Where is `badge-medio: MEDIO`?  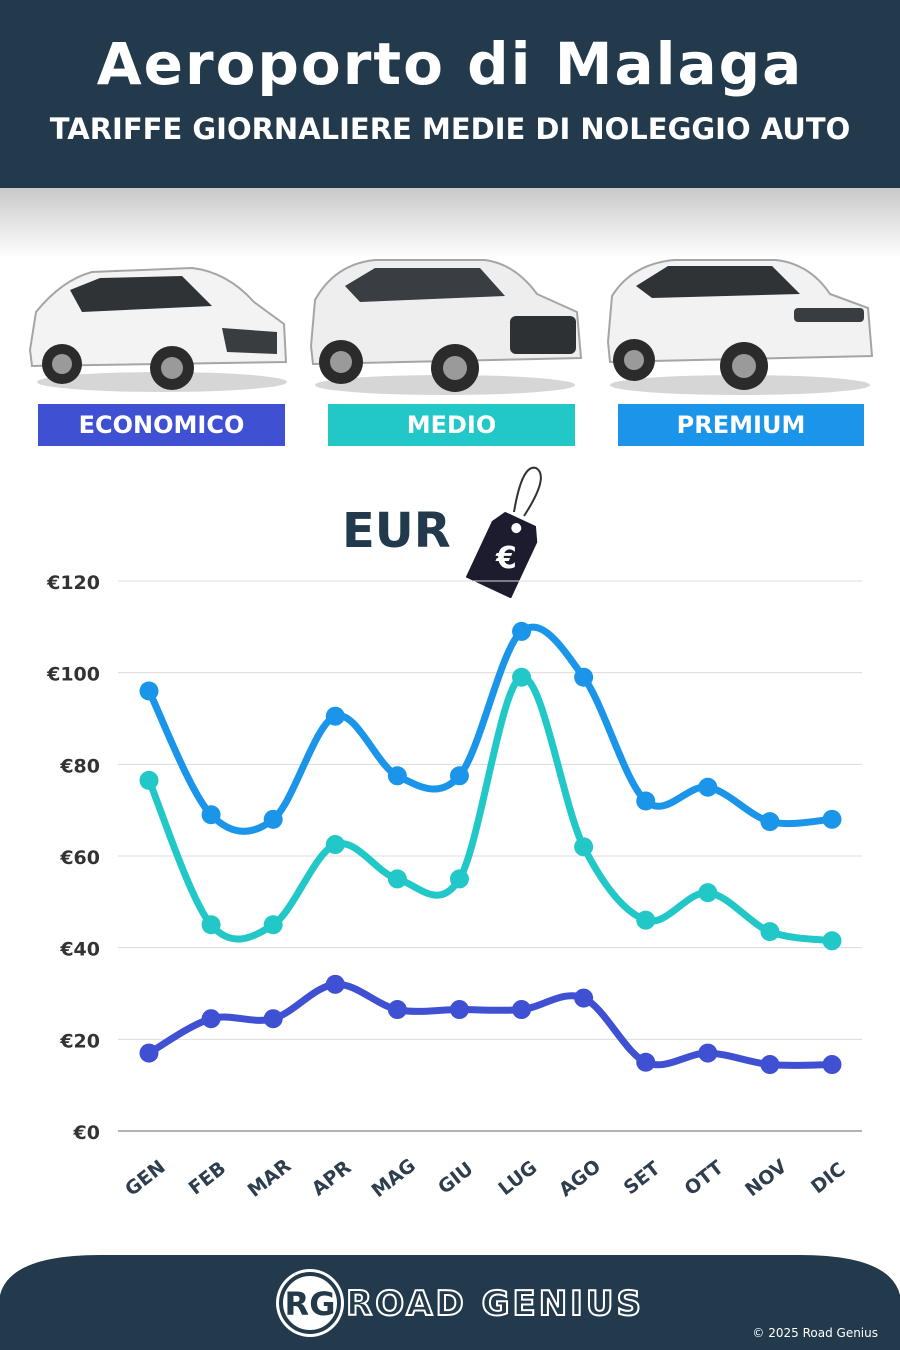 badge-medio: MEDIO is located at coordinates (451, 425).